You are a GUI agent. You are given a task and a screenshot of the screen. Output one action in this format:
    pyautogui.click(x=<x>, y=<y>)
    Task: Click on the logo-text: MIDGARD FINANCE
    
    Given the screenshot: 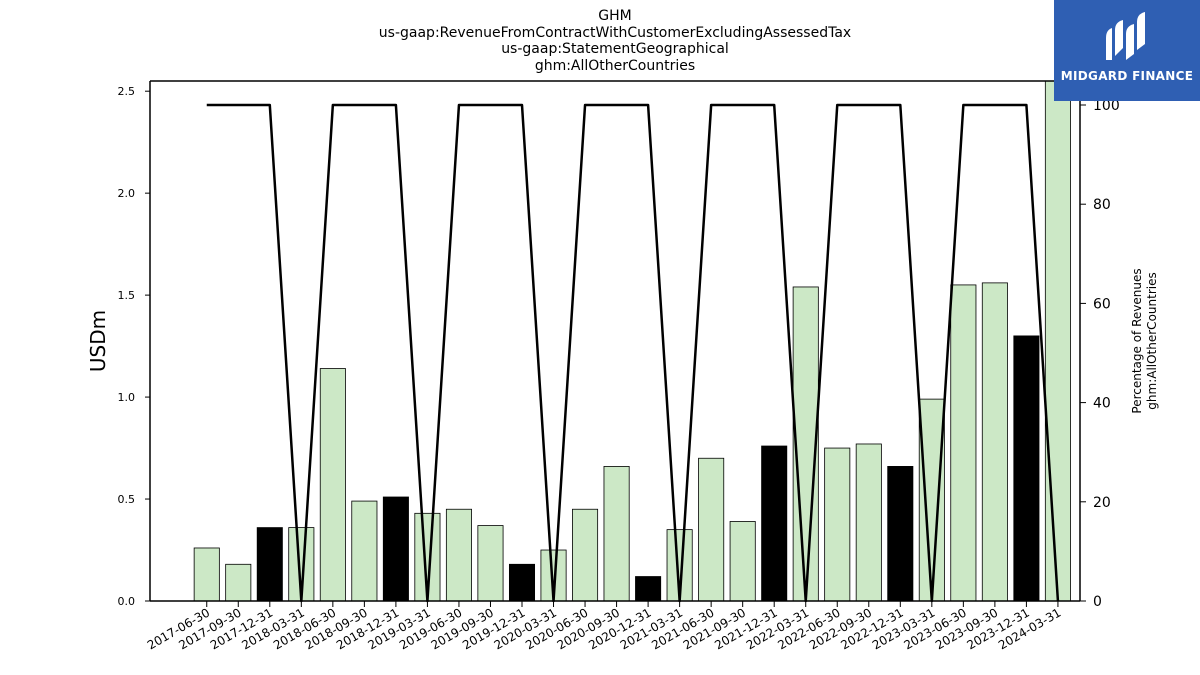 What is the action you would take?
    pyautogui.click(x=1127, y=76)
    